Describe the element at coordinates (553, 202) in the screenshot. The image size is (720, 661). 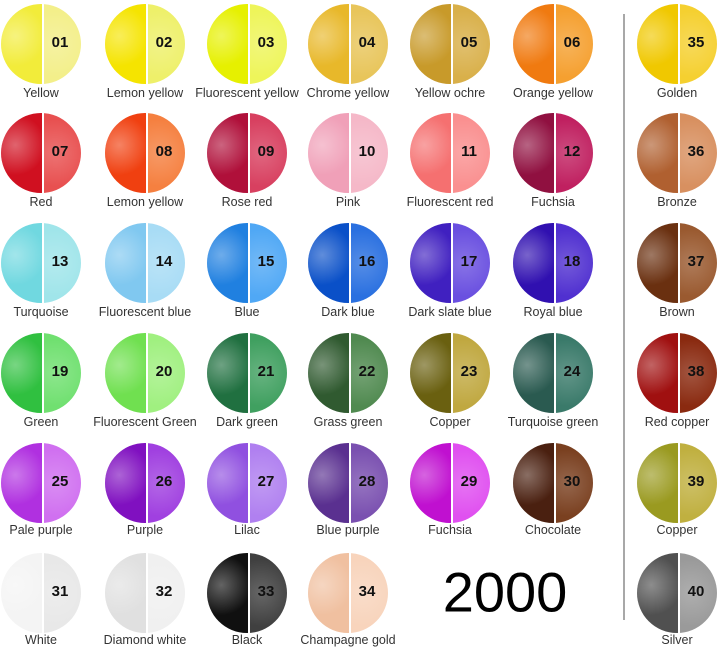
I see `swatch-label: Fuchsia` at that location.